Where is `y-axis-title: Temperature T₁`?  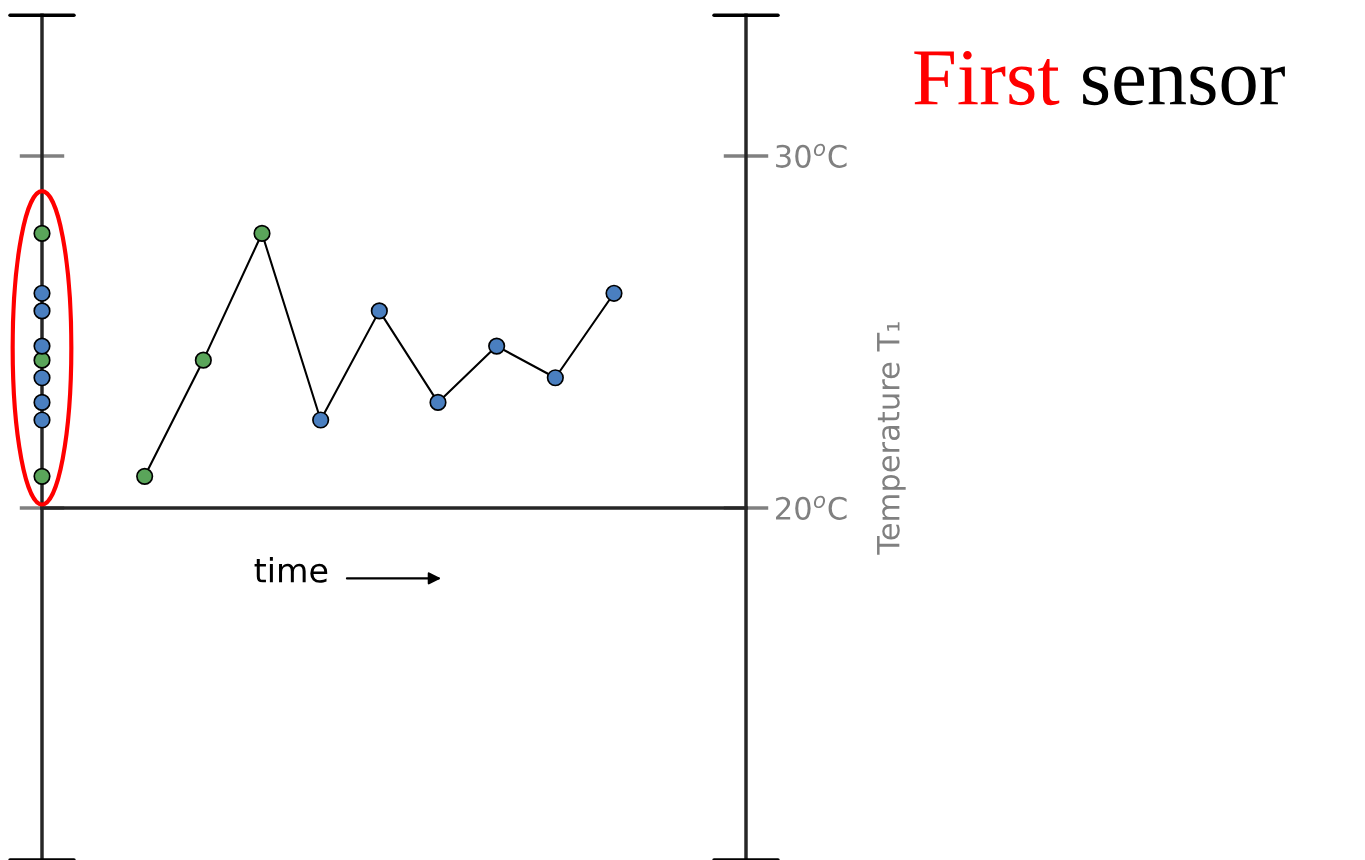 y-axis-title: Temperature T₁ is located at coordinates (891, 438).